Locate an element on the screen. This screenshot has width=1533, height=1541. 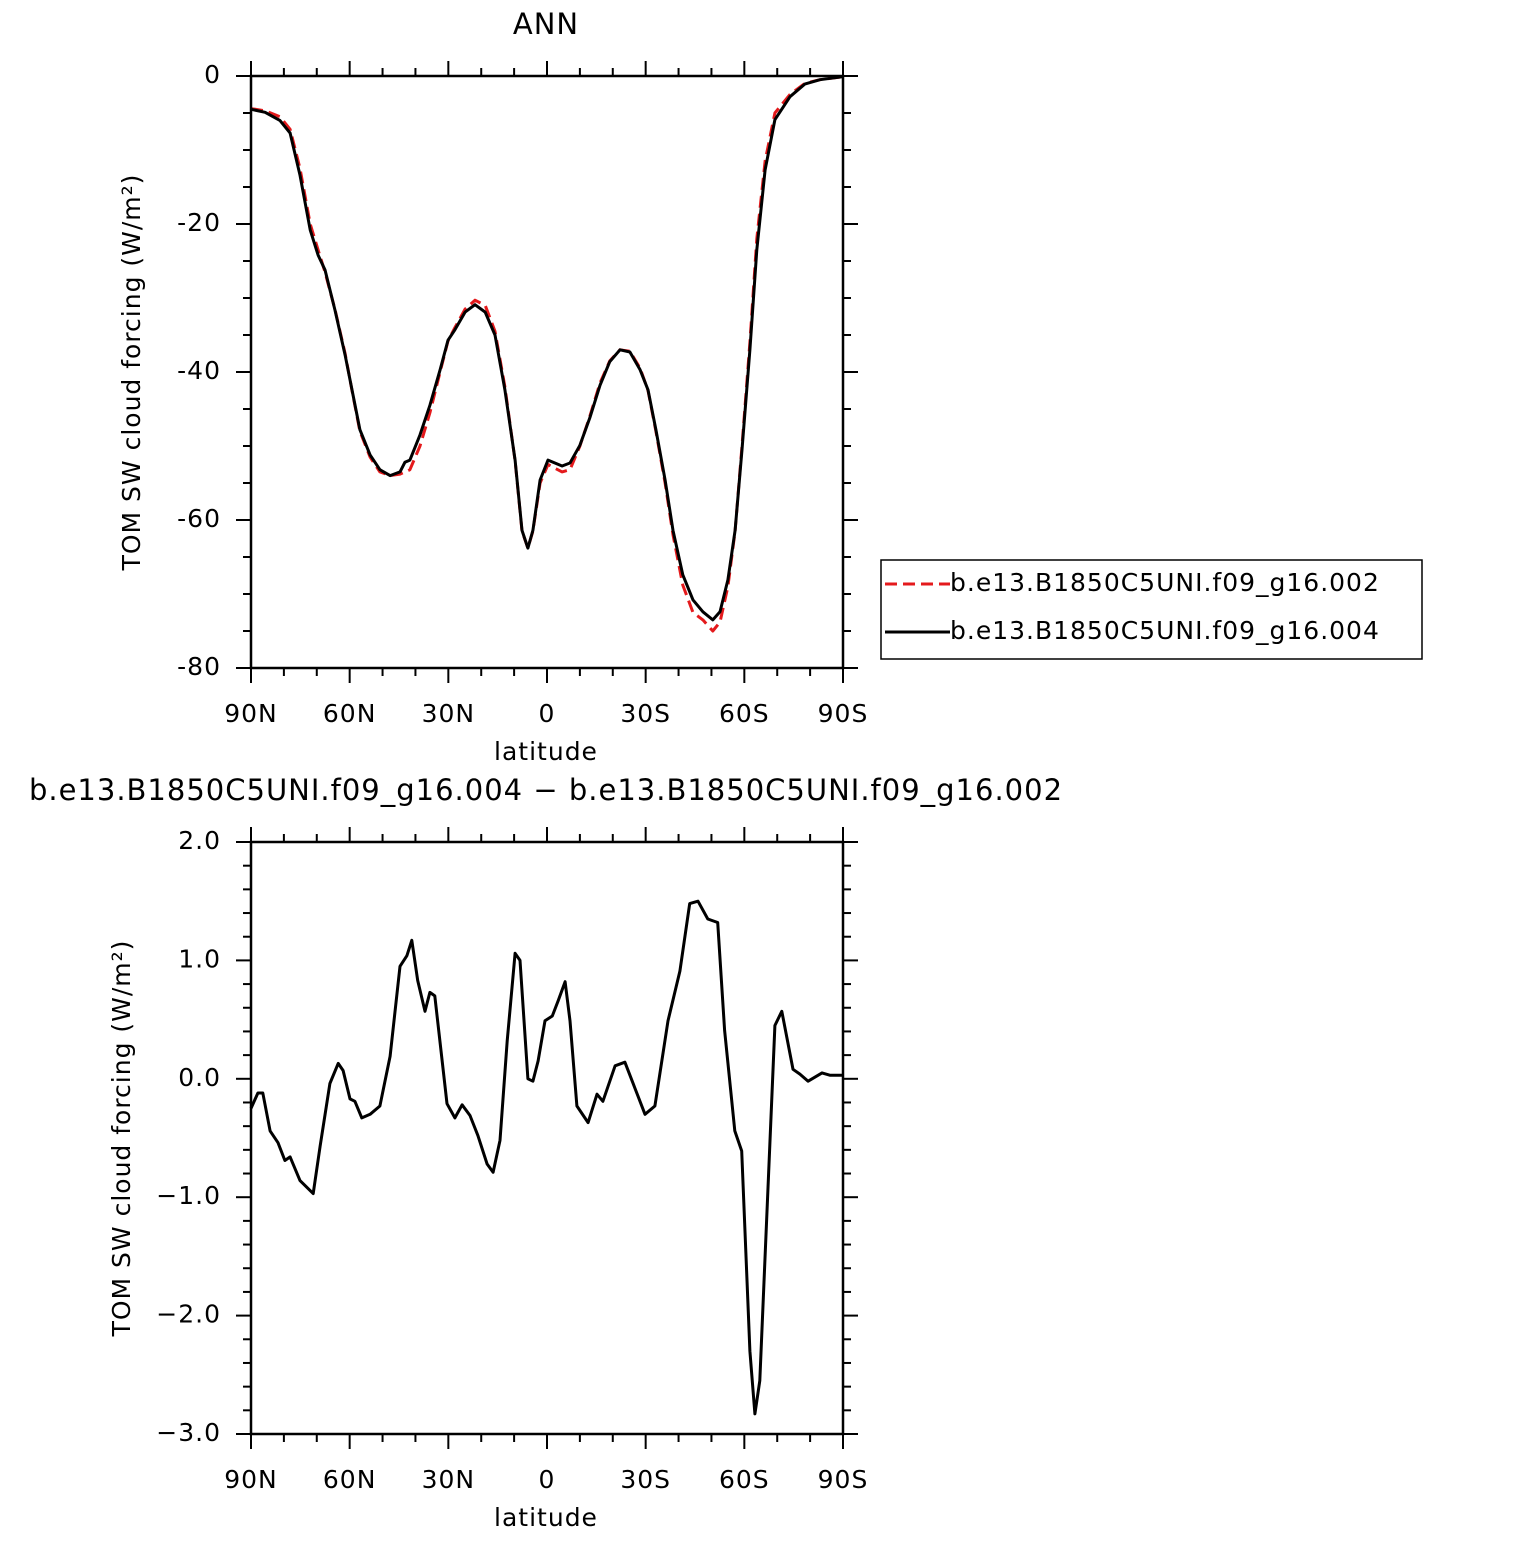
y-tick-label: 1.0 is located at coordinates (199, 958).